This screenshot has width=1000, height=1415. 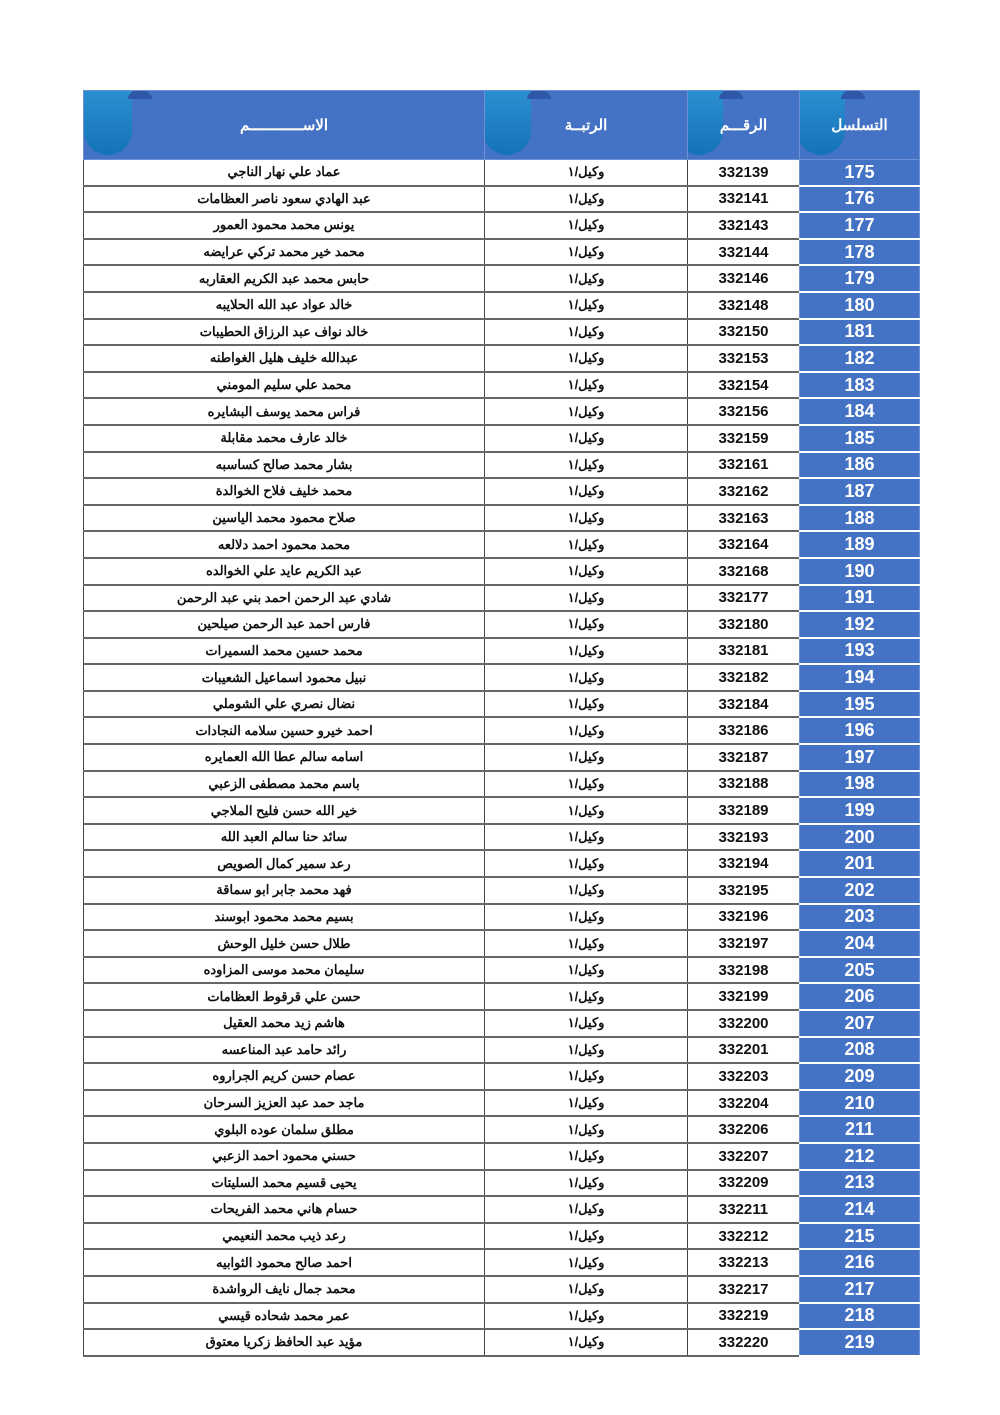 I want to click on number-cell: 332159, so click(x=743, y=438).